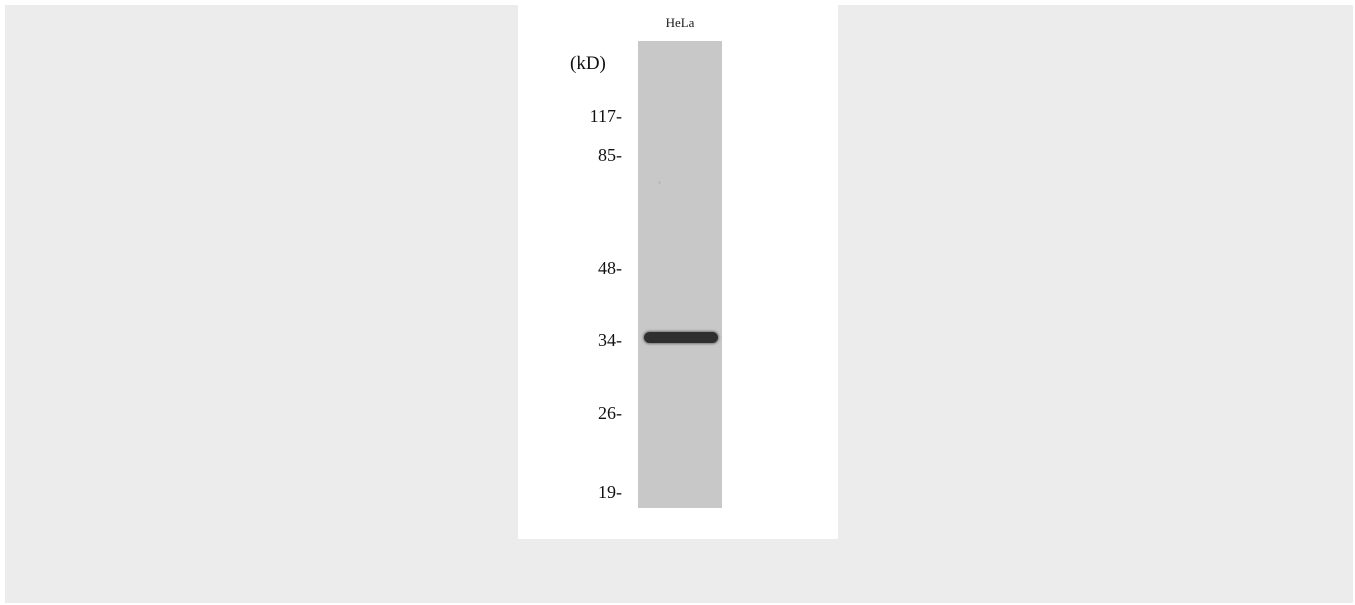 Image resolution: width=1355 pixels, height=605 pixels. I want to click on protein-band, so click(681, 337).